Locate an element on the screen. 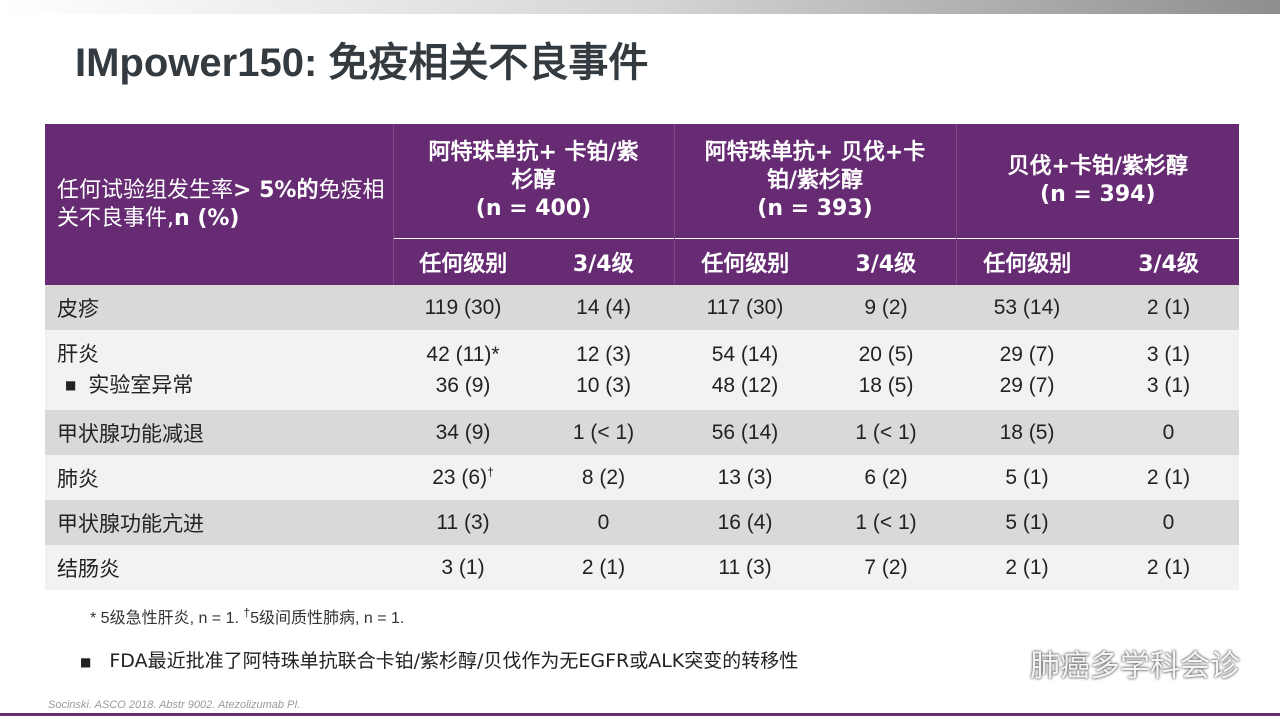 The width and height of the screenshot is (1280, 720). cell-sub: 18 (5) is located at coordinates (886, 385).